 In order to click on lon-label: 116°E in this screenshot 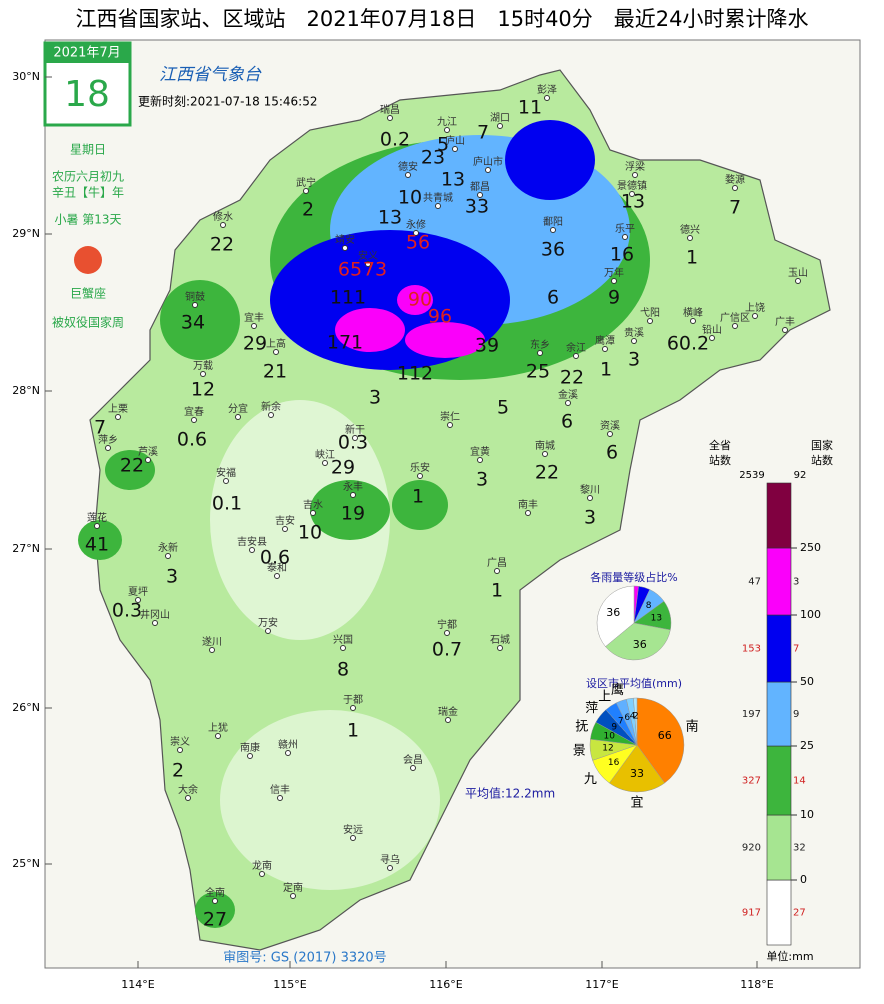, I will do `click(445, 984)`.